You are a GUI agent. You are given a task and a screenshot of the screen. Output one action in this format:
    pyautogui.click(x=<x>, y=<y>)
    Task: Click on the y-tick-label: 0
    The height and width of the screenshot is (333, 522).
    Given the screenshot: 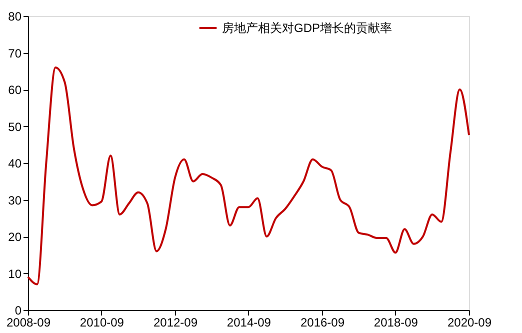 What is the action you would take?
    pyautogui.click(x=18, y=311)
    